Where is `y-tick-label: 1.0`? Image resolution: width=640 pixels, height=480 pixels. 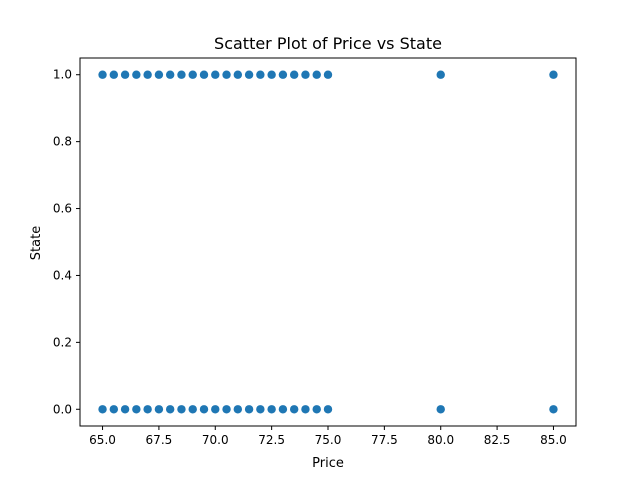 y-tick-label: 1.0 is located at coordinates (62, 75).